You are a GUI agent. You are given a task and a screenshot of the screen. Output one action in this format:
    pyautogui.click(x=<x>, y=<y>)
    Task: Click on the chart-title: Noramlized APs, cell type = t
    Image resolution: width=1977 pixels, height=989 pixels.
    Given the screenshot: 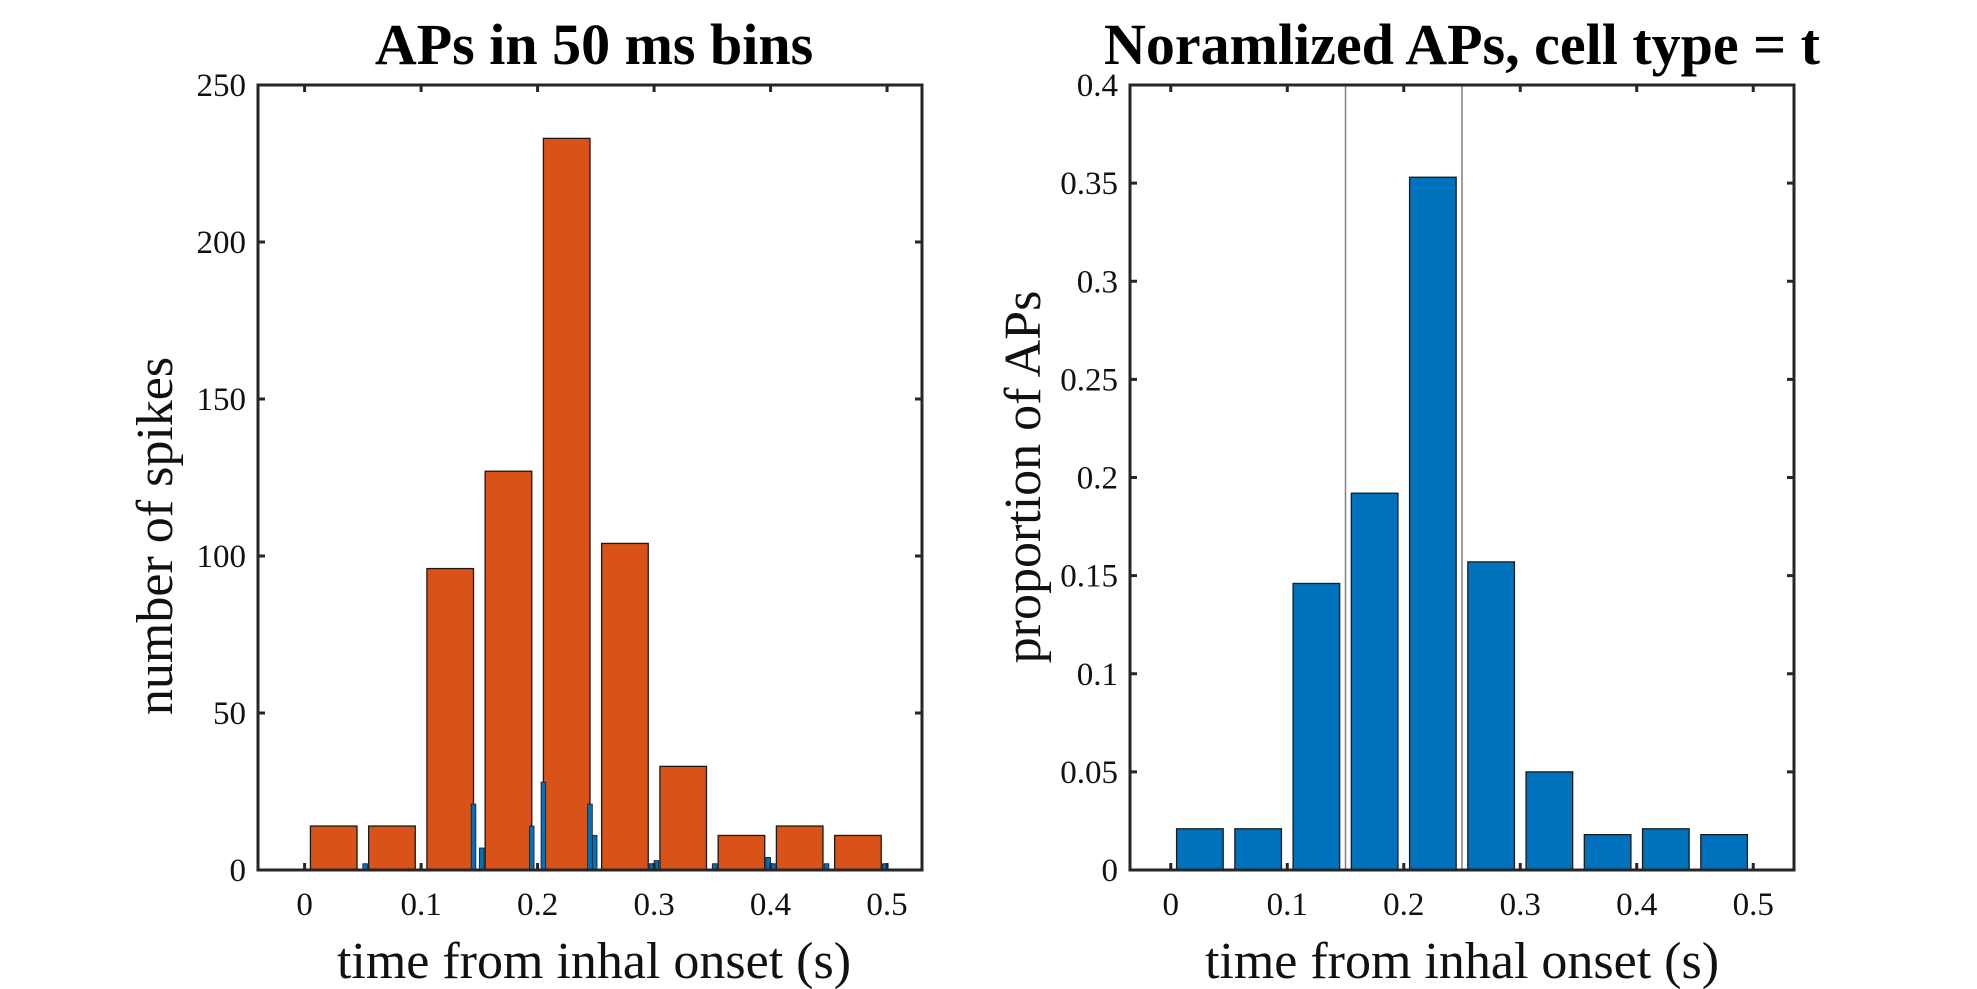 What is the action you would take?
    pyautogui.click(x=1462, y=44)
    